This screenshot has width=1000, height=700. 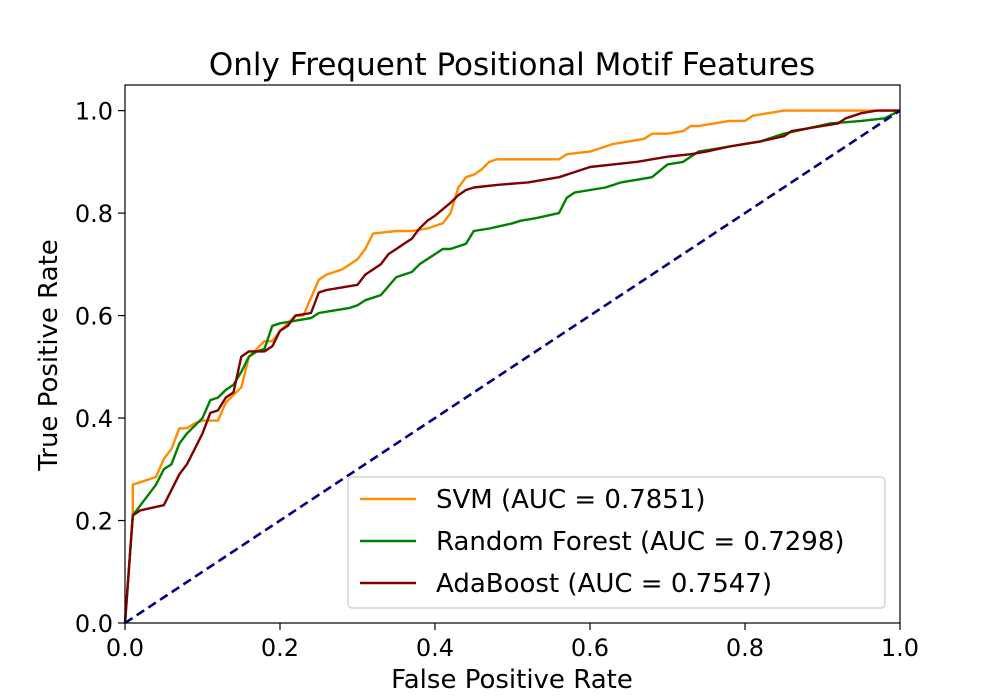 I want to click on legend-entry-label: AdaBoost (AUC = 0.7547), so click(x=604, y=584).